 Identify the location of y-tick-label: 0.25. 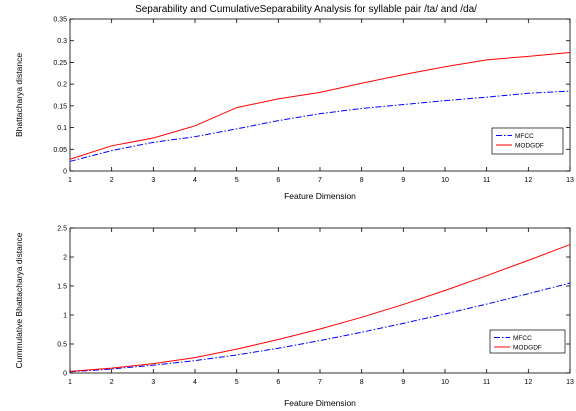
(60, 63).